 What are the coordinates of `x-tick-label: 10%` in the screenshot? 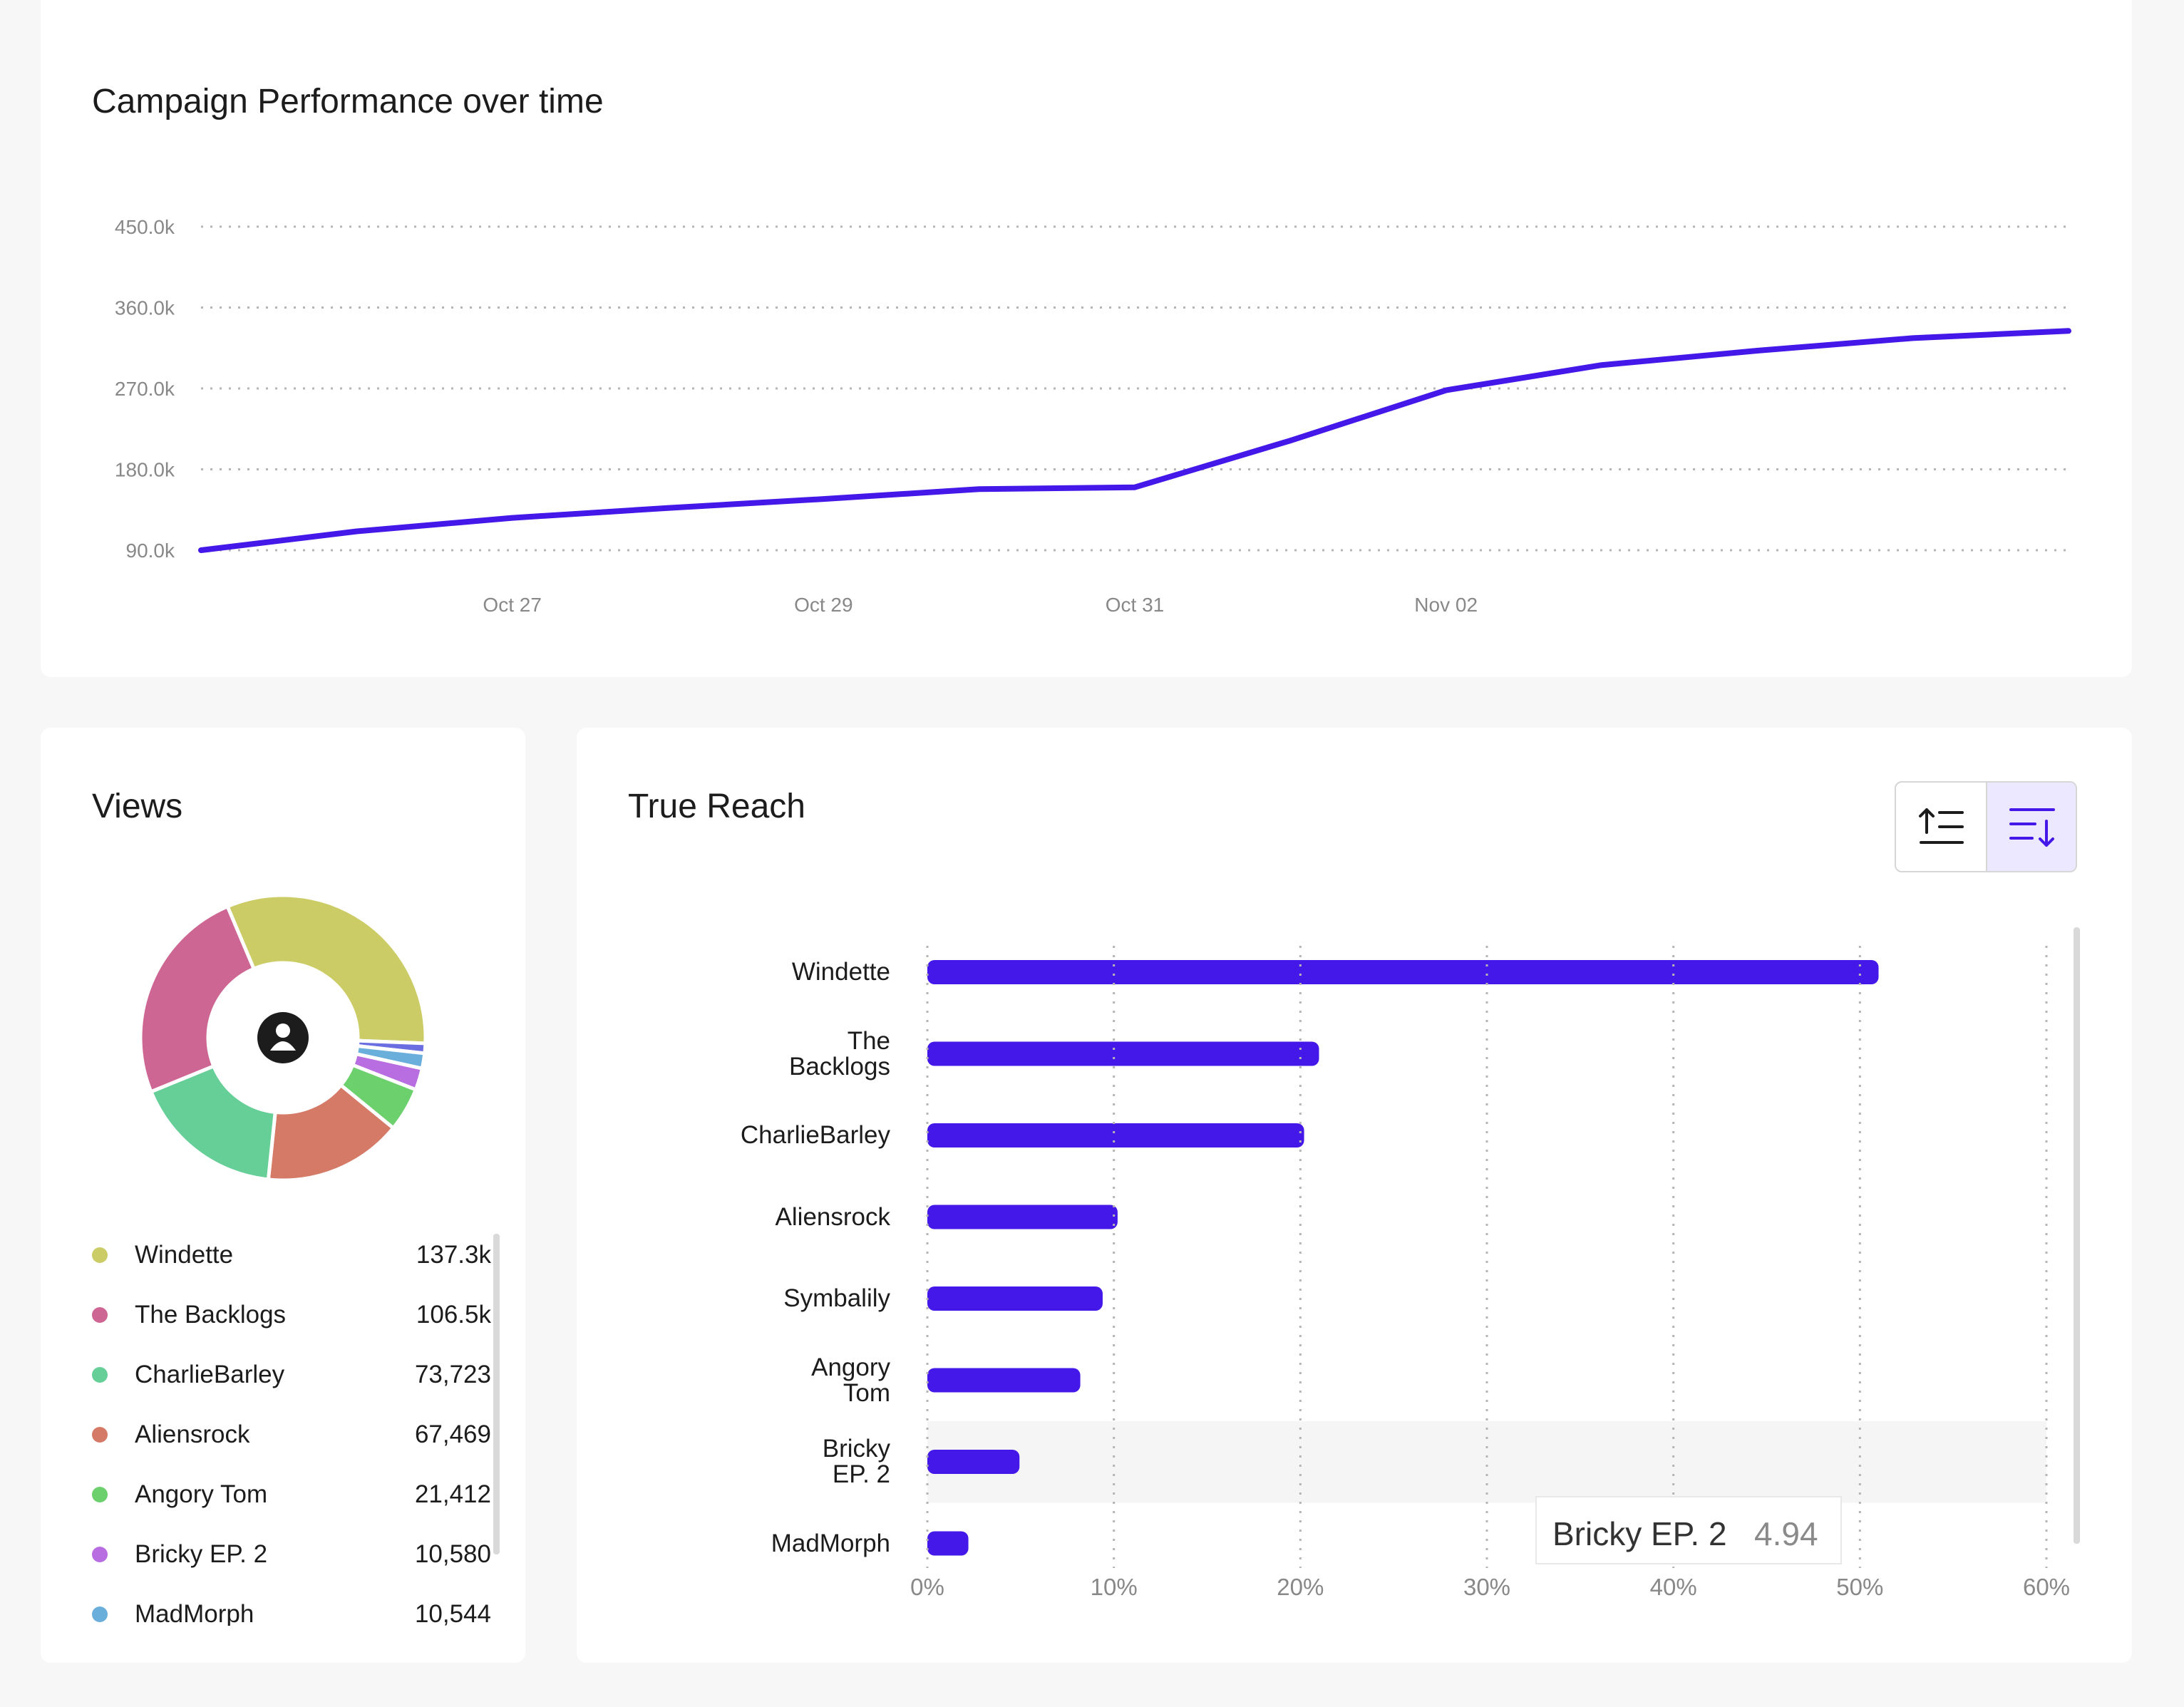 It's located at (1114, 1587).